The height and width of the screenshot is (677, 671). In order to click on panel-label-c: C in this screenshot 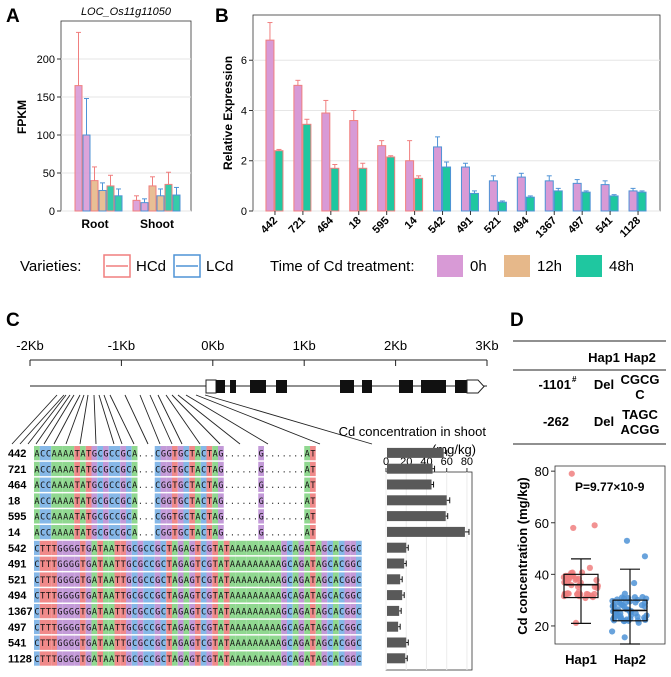, I will do `click(13, 320)`.